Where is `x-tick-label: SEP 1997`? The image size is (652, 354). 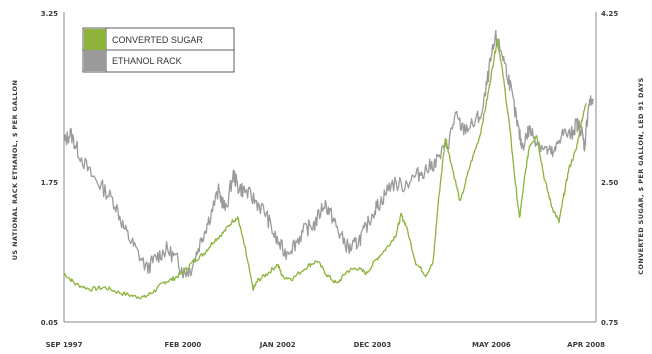 x-tick-label: SEP 1997 is located at coordinates (64, 345).